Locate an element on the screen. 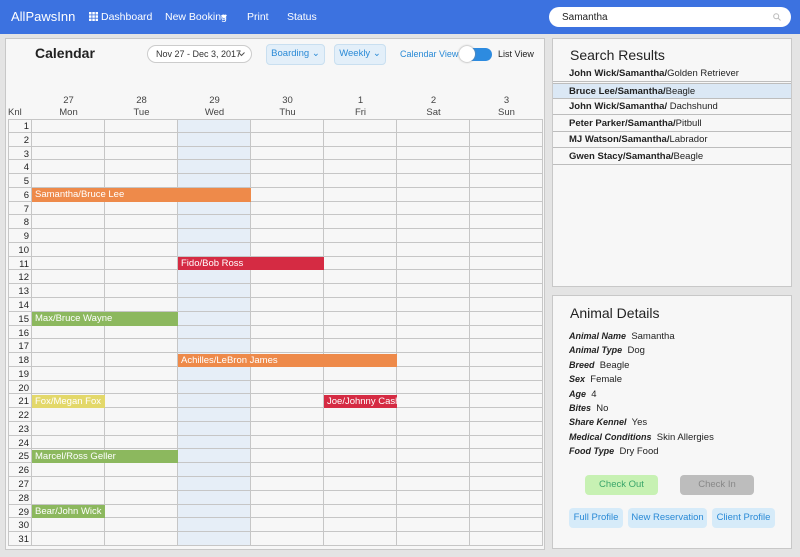  nav-item: Dashboard is located at coordinates (127, 17).